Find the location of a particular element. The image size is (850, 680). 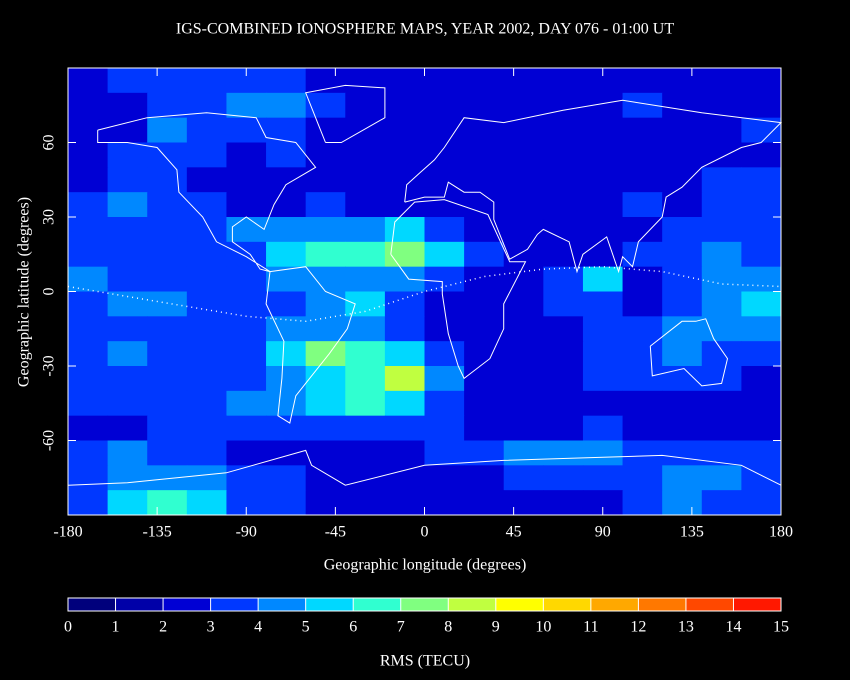

x-tick-label: -180 is located at coordinates (67, 532).